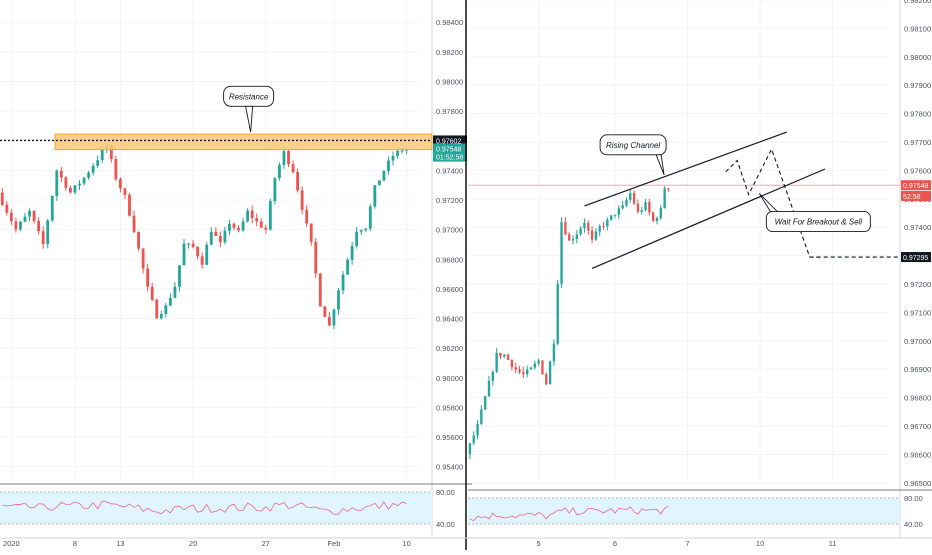 Image resolution: width=932 pixels, height=555 pixels. I want to click on y-tick-label: 0.96200, so click(449, 348).